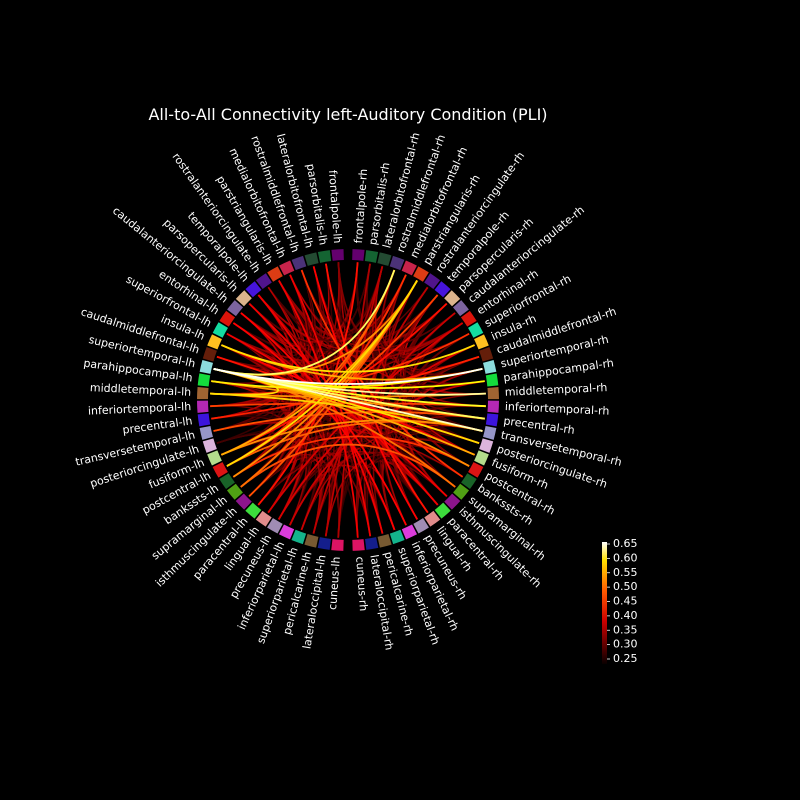 This screenshot has height=800, width=800. I want to click on node-insula-lh, so click(214, 342).